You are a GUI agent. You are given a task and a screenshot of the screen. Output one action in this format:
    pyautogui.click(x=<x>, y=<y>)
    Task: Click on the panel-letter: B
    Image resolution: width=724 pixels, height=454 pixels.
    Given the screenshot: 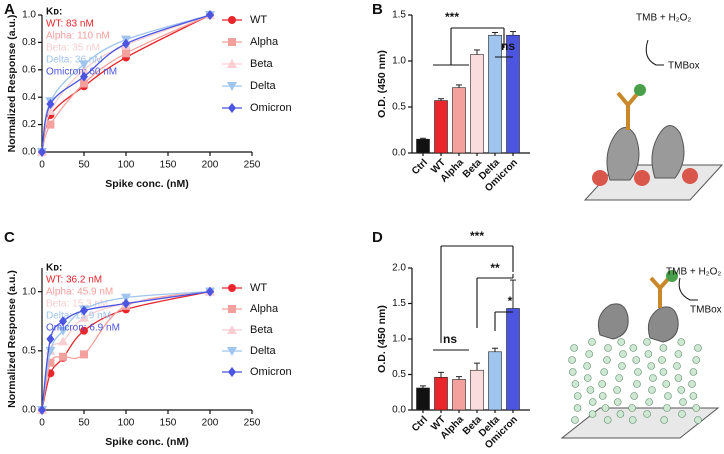 What is the action you would take?
    pyautogui.click(x=377, y=9)
    